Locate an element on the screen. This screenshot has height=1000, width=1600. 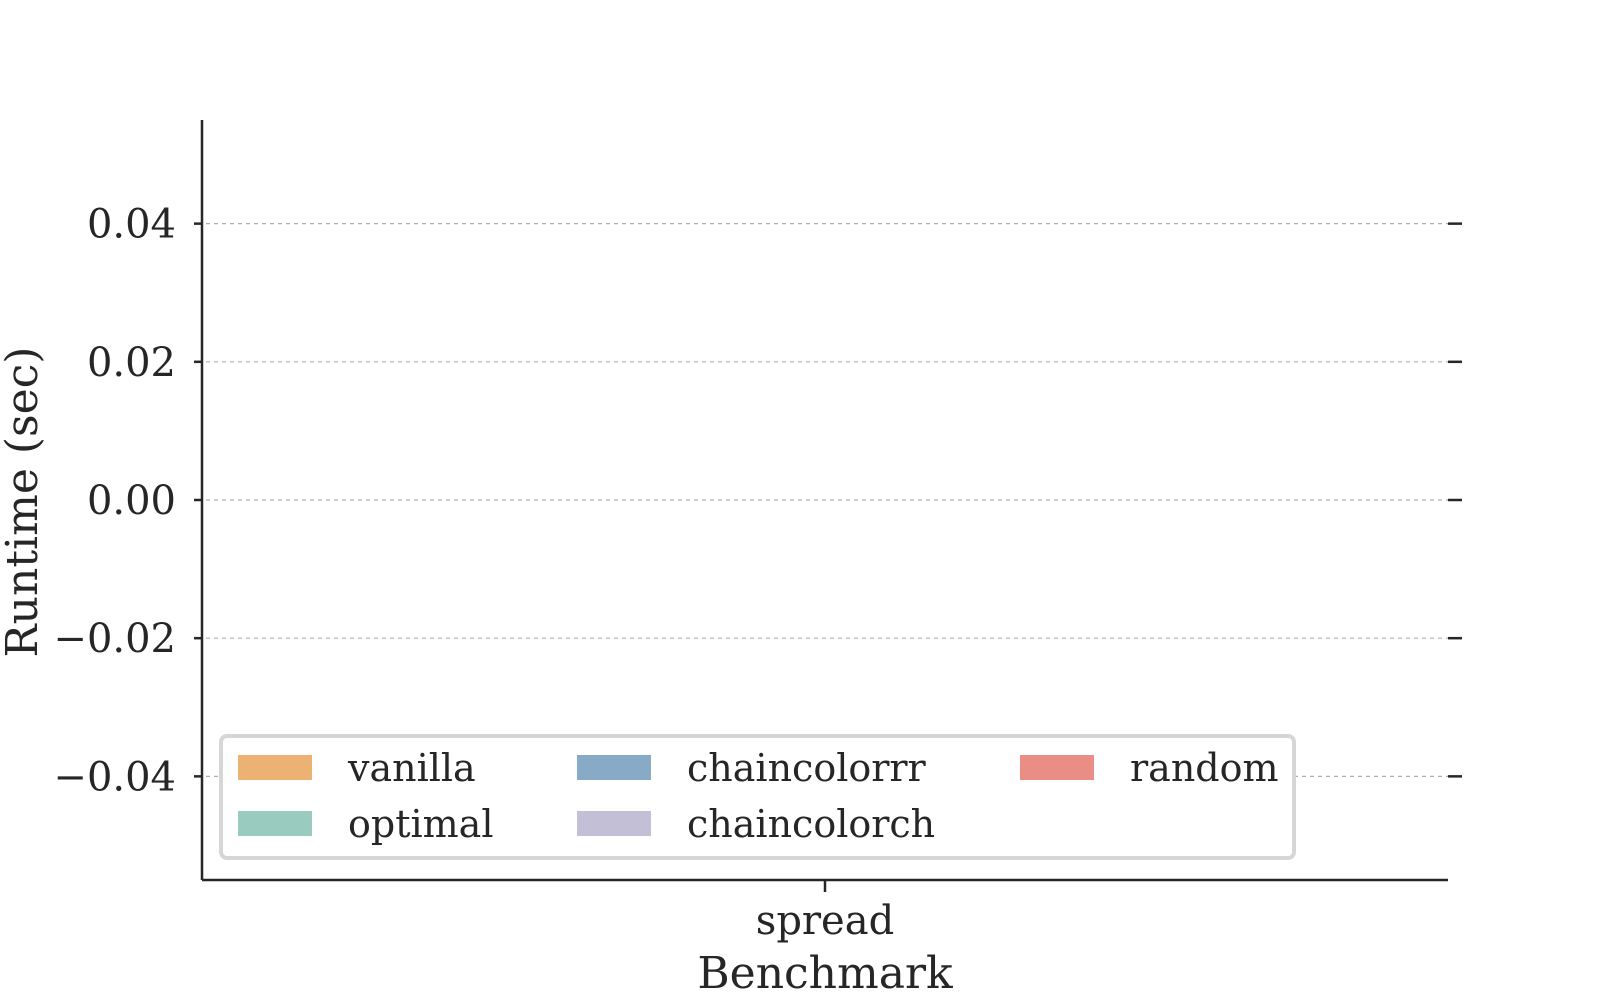
y-tick-label: 0.04 is located at coordinates (131, 225).